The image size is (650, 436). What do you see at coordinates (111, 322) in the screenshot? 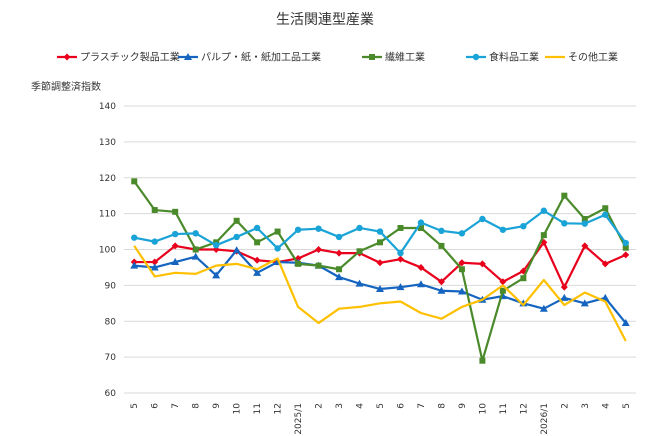
I see `y-tick-label: 80` at bounding box center [111, 322].